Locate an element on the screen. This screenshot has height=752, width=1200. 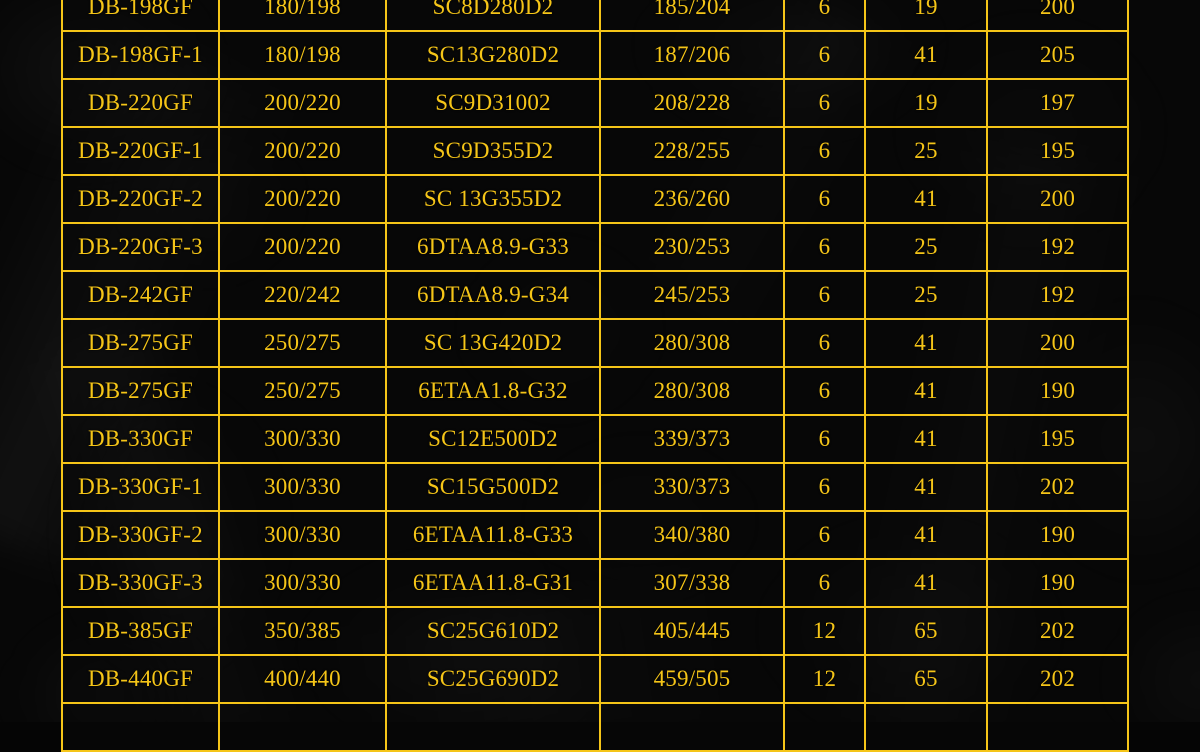
cell-code: 6DTAA8.9-G34 is located at coordinates (493, 295).